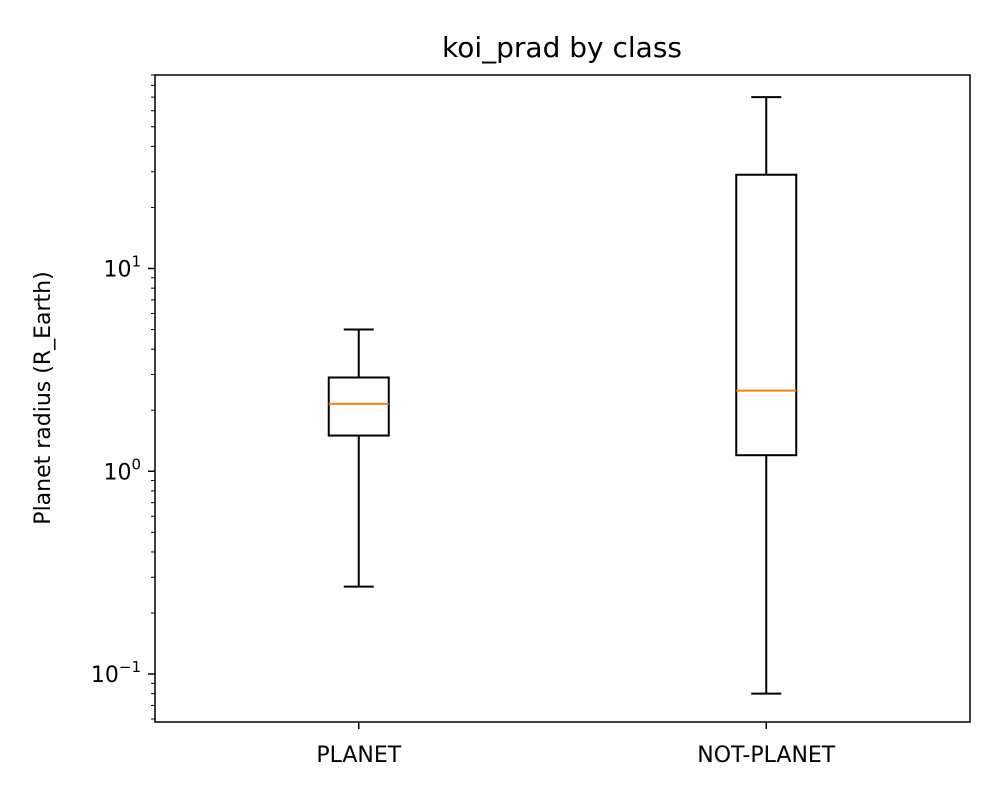 The width and height of the screenshot is (1000, 800). I want to click on y-tick-label: 10⁰, so click(122, 470).